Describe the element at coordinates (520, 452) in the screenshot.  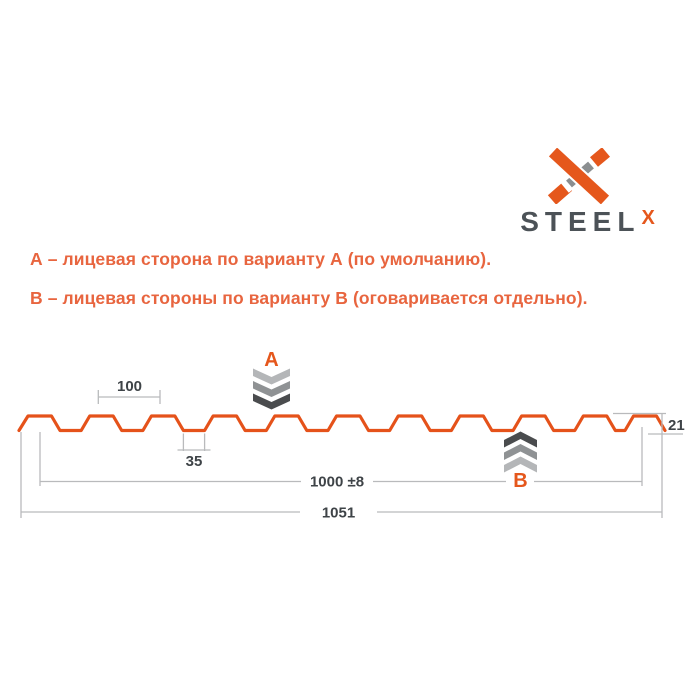
I see `side-b-chevron-mid-icon` at that location.